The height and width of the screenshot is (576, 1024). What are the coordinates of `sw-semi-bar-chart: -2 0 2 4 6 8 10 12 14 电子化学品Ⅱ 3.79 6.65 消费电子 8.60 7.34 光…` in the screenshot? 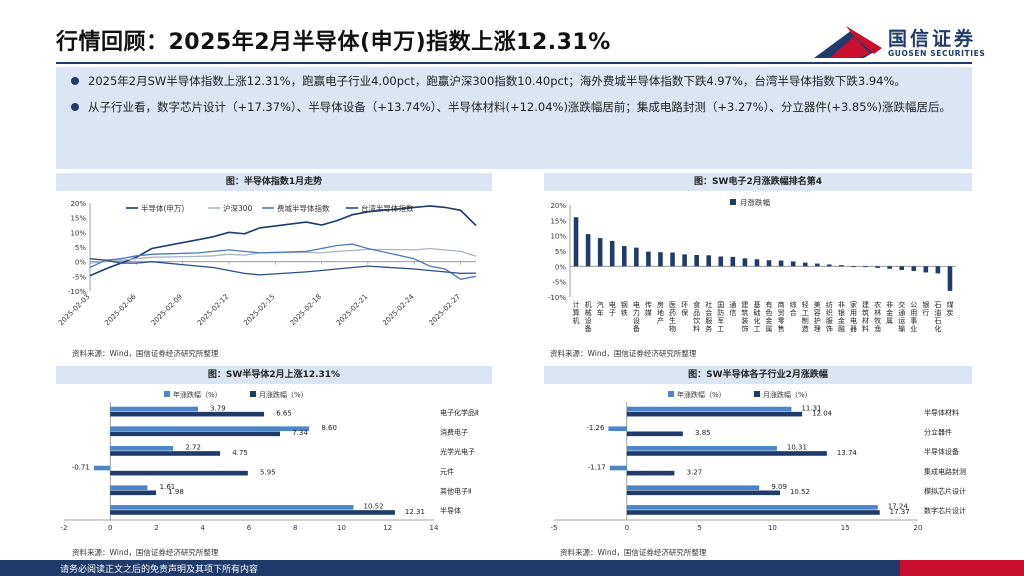 It's located at (270, 461).